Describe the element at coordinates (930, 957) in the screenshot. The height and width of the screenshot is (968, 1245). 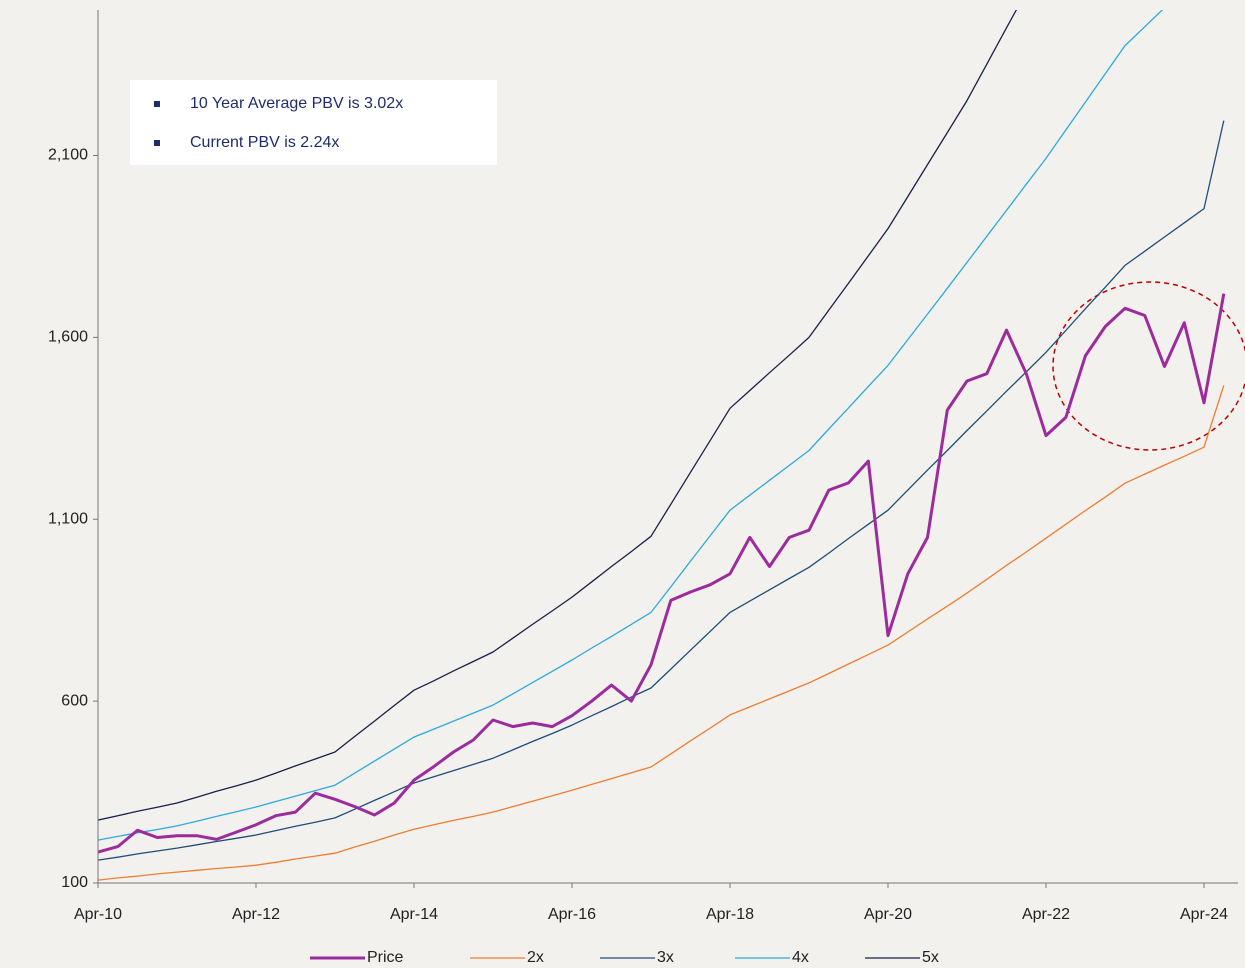
I see `legend-label: 5x` at that location.